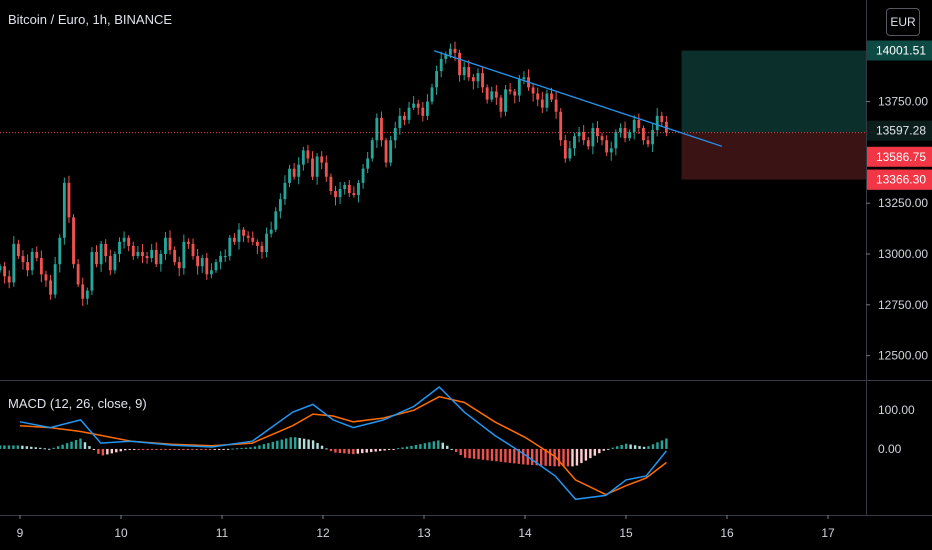 The image size is (932, 550). I want to click on target-zone, so click(773, 91).